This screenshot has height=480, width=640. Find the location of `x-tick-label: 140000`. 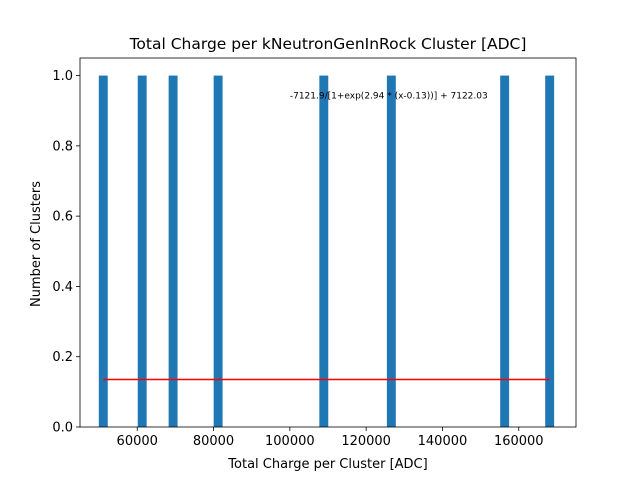

x-tick-label: 140000 is located at coordinates (443, 441).